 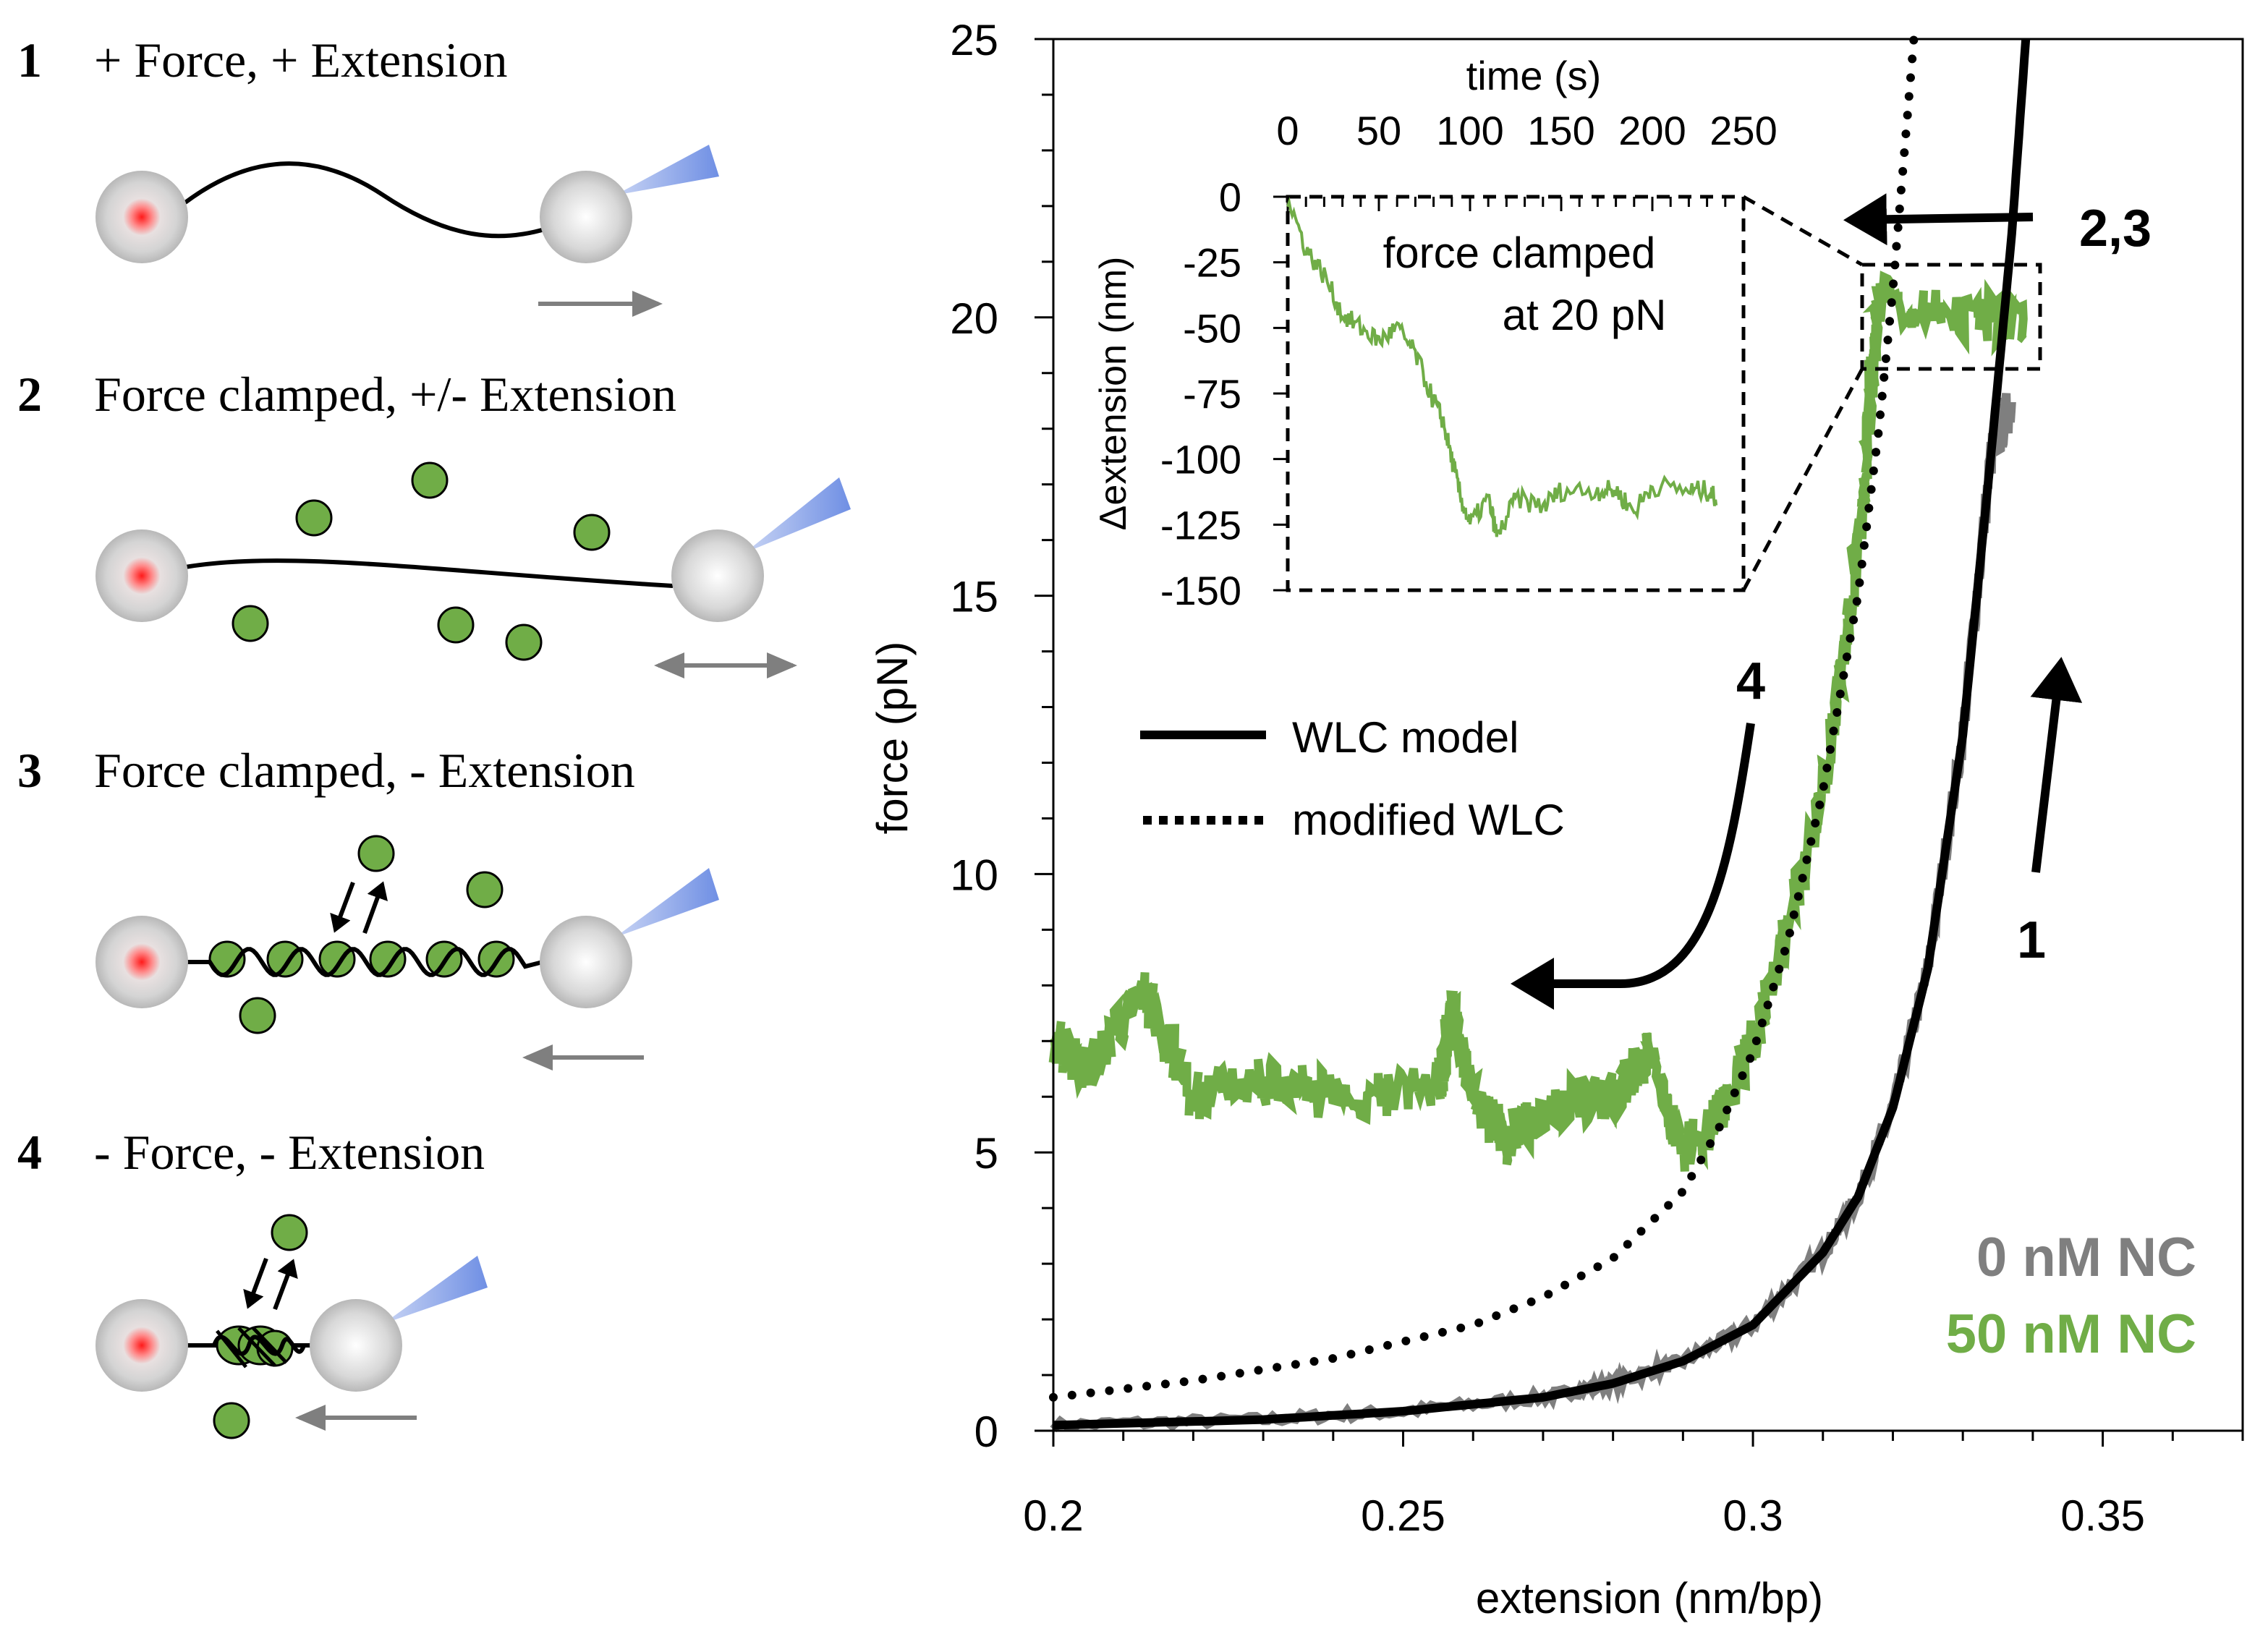 I want to click on inset-axes-ticks: 0 50 100 150 200 250 0 -25 -50 -75 -100 -125 -150, so click(x=1469, y=360).